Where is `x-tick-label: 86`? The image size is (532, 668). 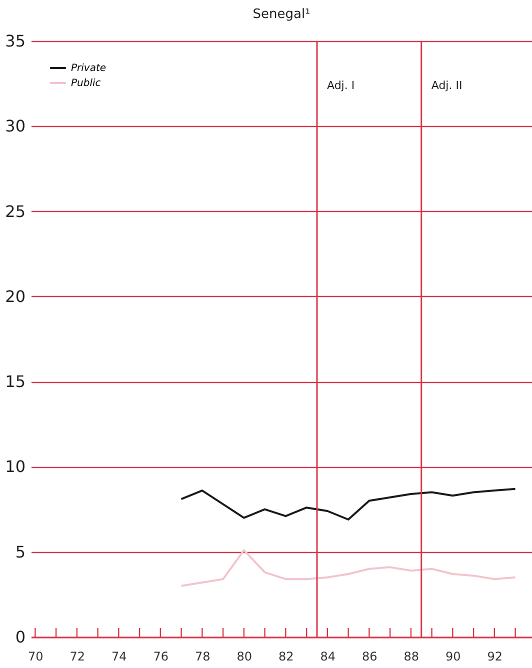
x-tick-label: 86 is located at coordinates (370, 657).